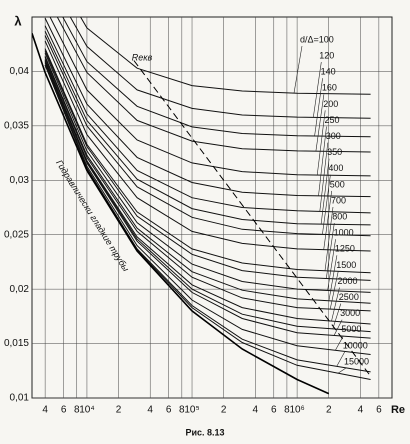 This screenshot has width=410, height=444. What do you see at coordinates (337, 184) in the screenshot?
I see `curve-label: 500` at bounding box center [337, 184].